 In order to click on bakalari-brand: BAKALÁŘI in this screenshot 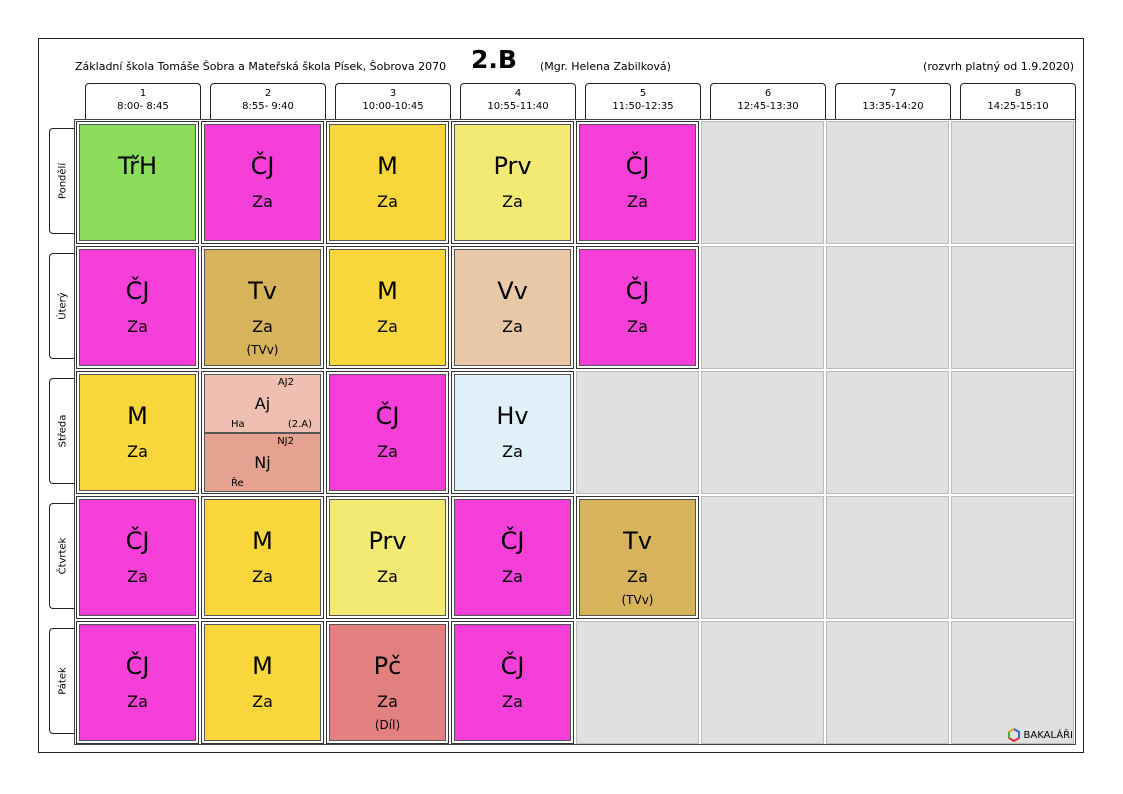, I will do `click(1040, 735)`.